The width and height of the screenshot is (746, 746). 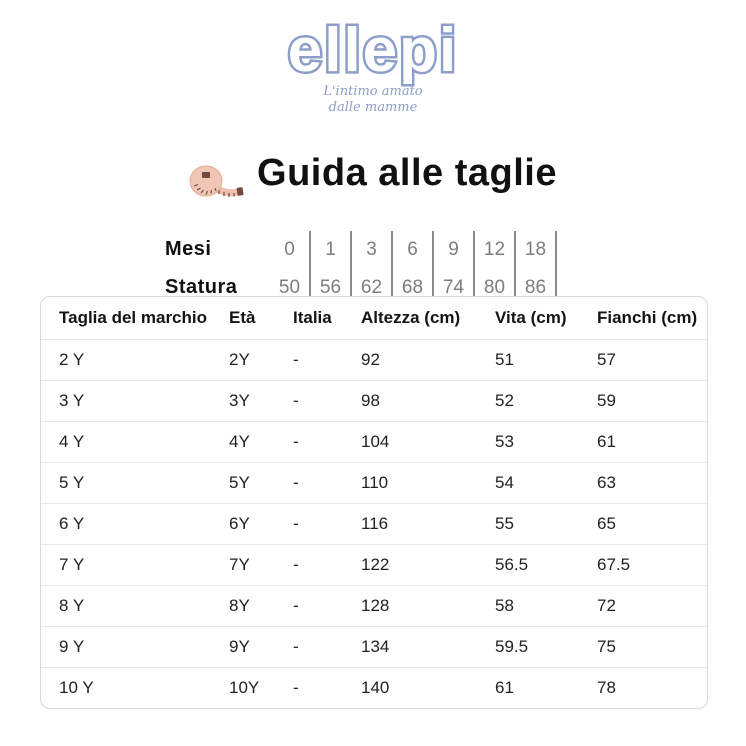 I want to click on size-table-header-cell: Italia, so click(x=312, y=317).